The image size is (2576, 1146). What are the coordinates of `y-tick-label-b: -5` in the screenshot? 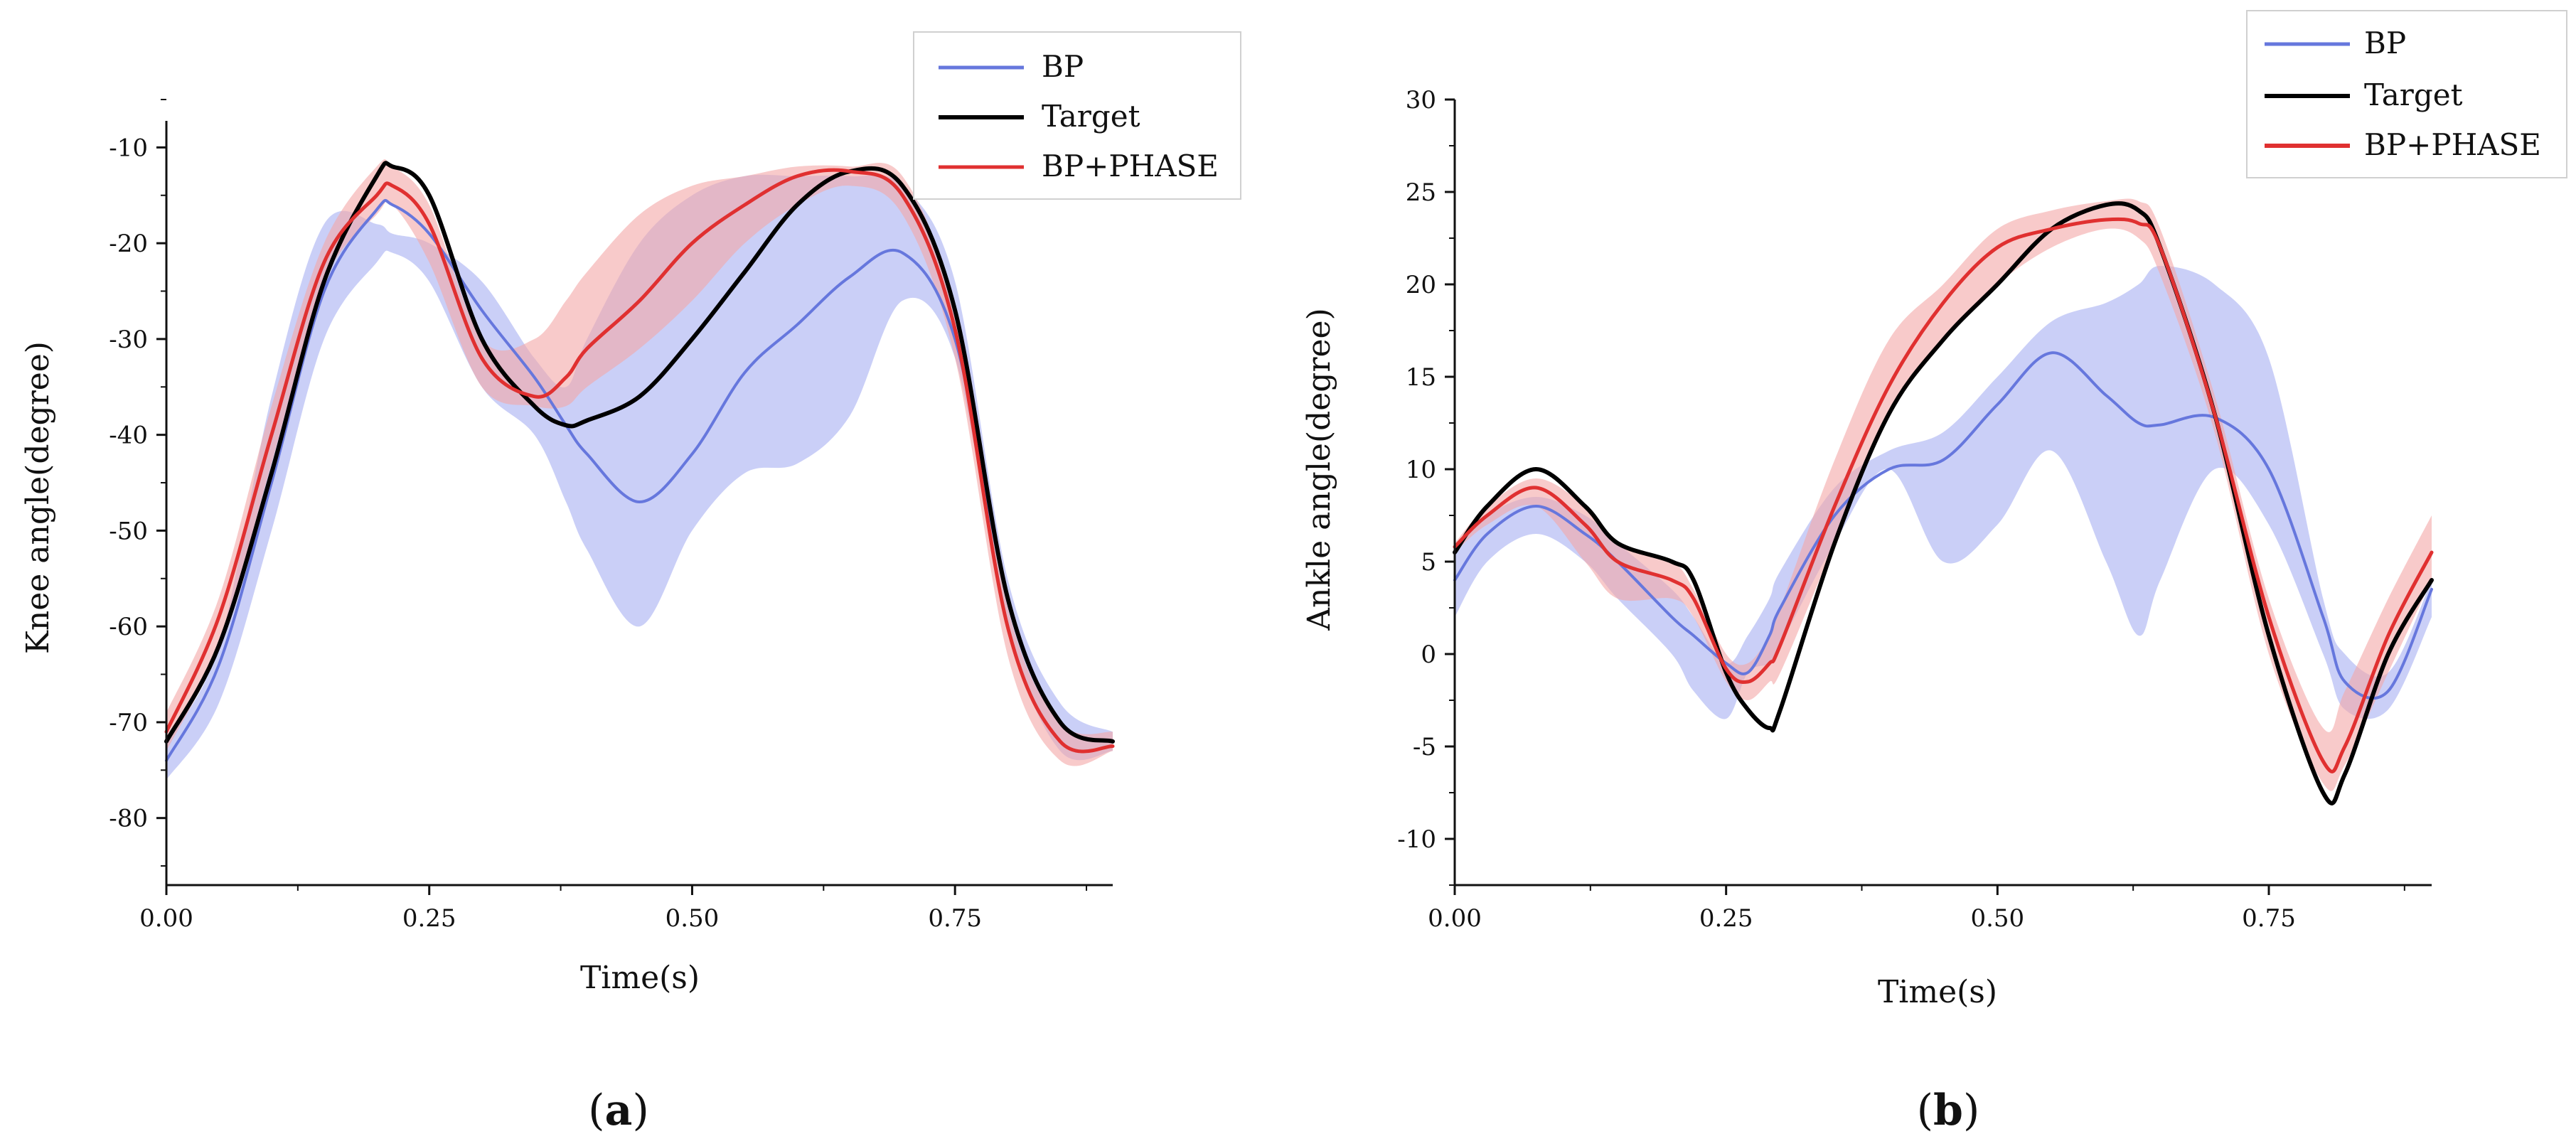 It's located at (1424, 747).